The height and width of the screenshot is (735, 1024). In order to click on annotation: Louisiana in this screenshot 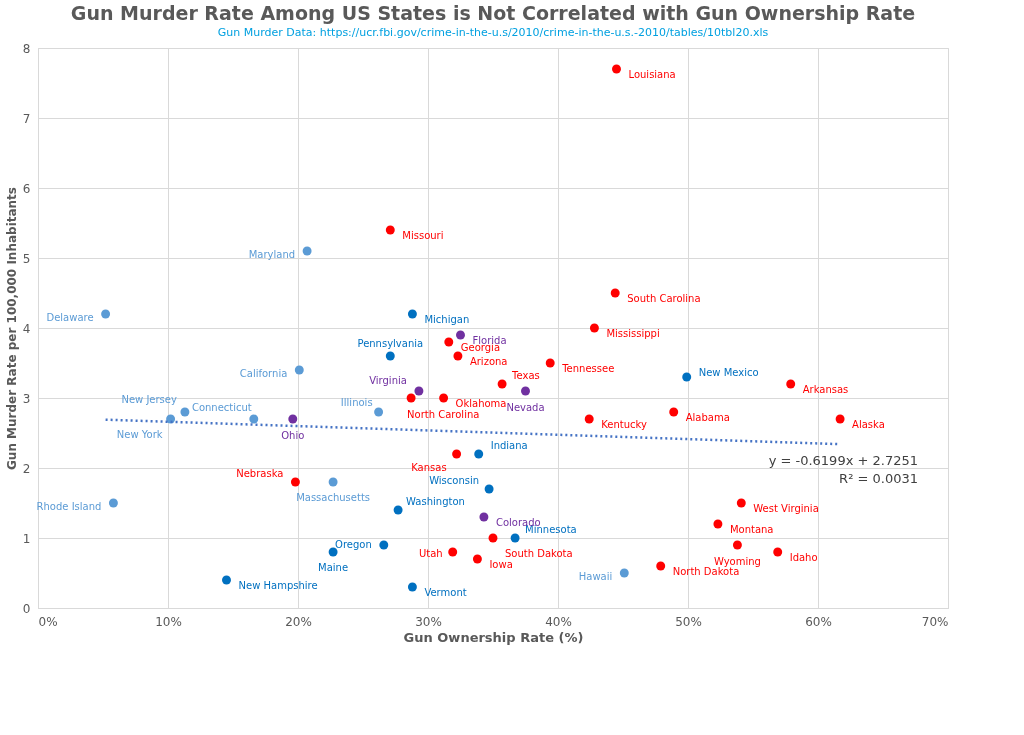, I will do `click(652, 74)`.